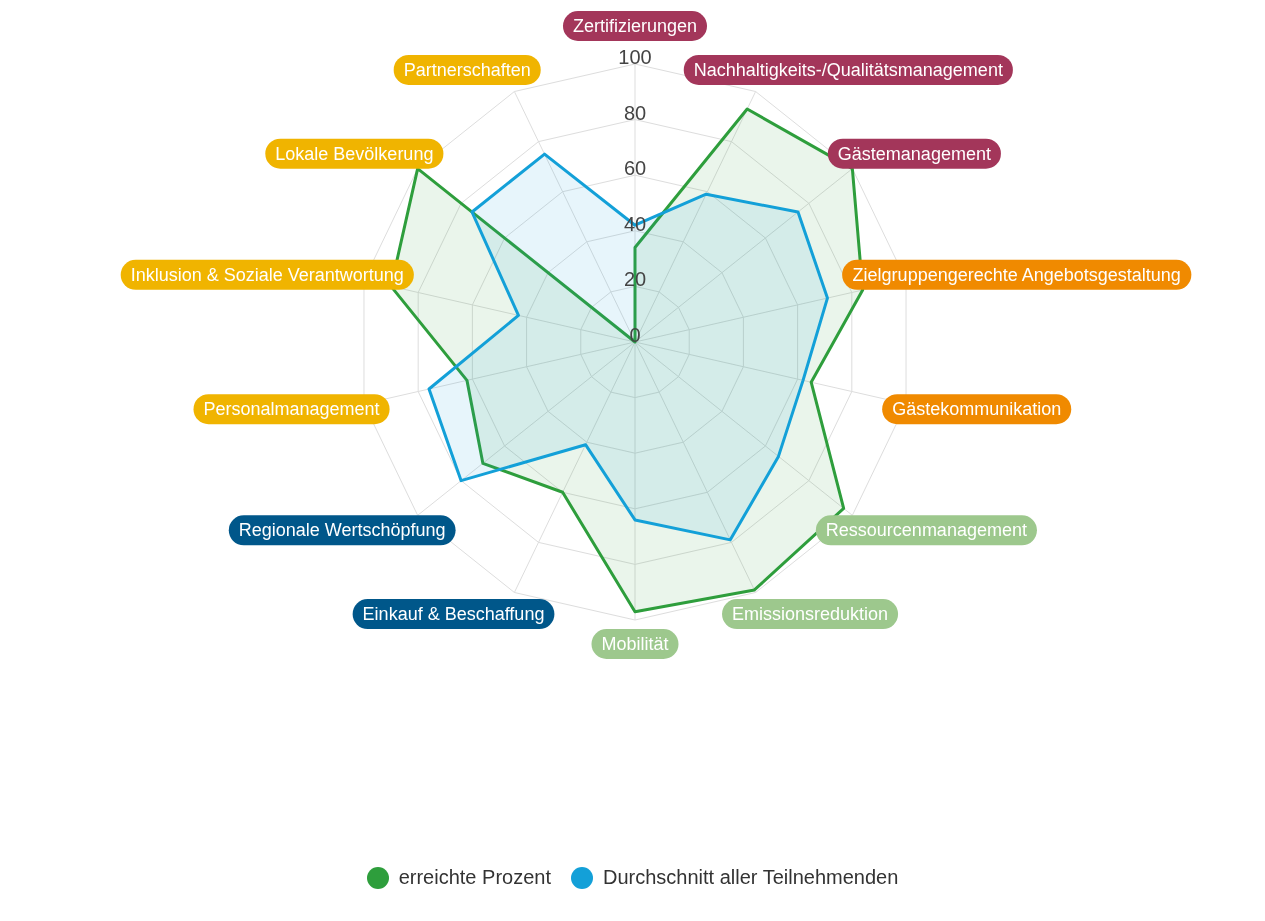  Describe the element at coordinates (635, 335) in the screenshot. I see `y-tick-label: 0` at that location.